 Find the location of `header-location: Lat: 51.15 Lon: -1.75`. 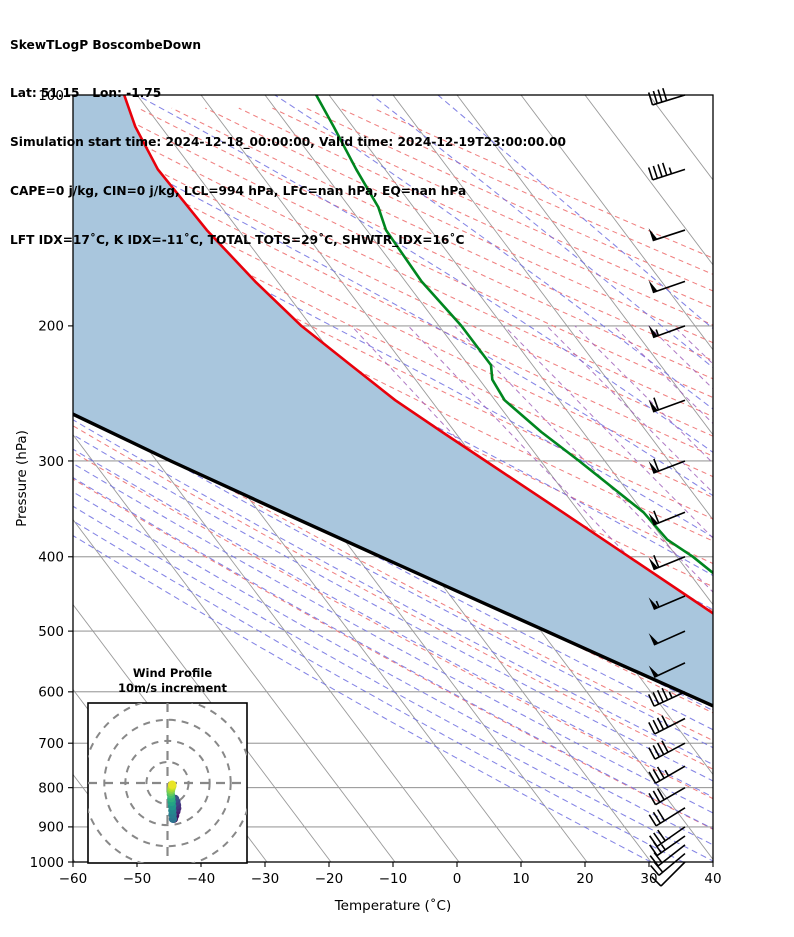

header-location: Lat: 51.15 Lon: -1.75 is located at coordinates (86, 93).